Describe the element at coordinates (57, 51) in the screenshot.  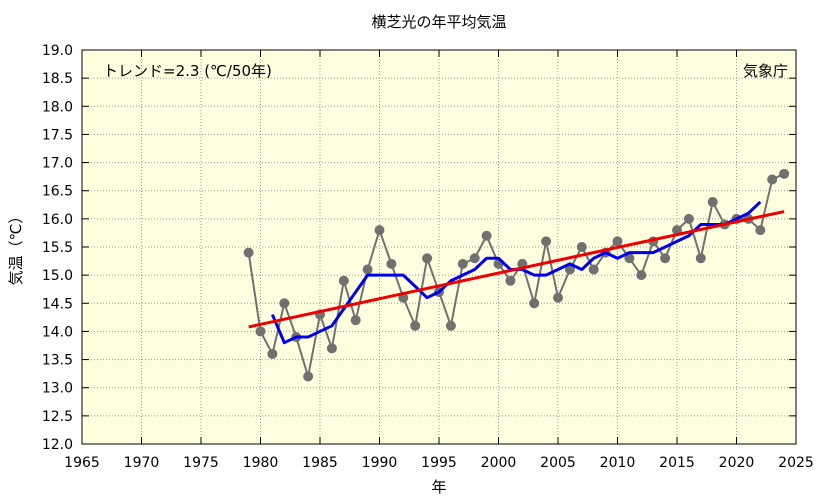
I see `y-tick-label: 19.0` at that location.